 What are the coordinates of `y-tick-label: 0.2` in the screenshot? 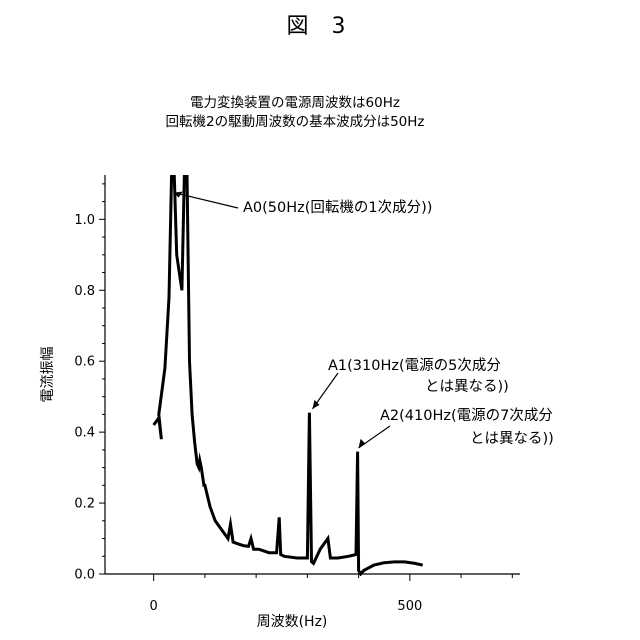 It's located at (84, 504).